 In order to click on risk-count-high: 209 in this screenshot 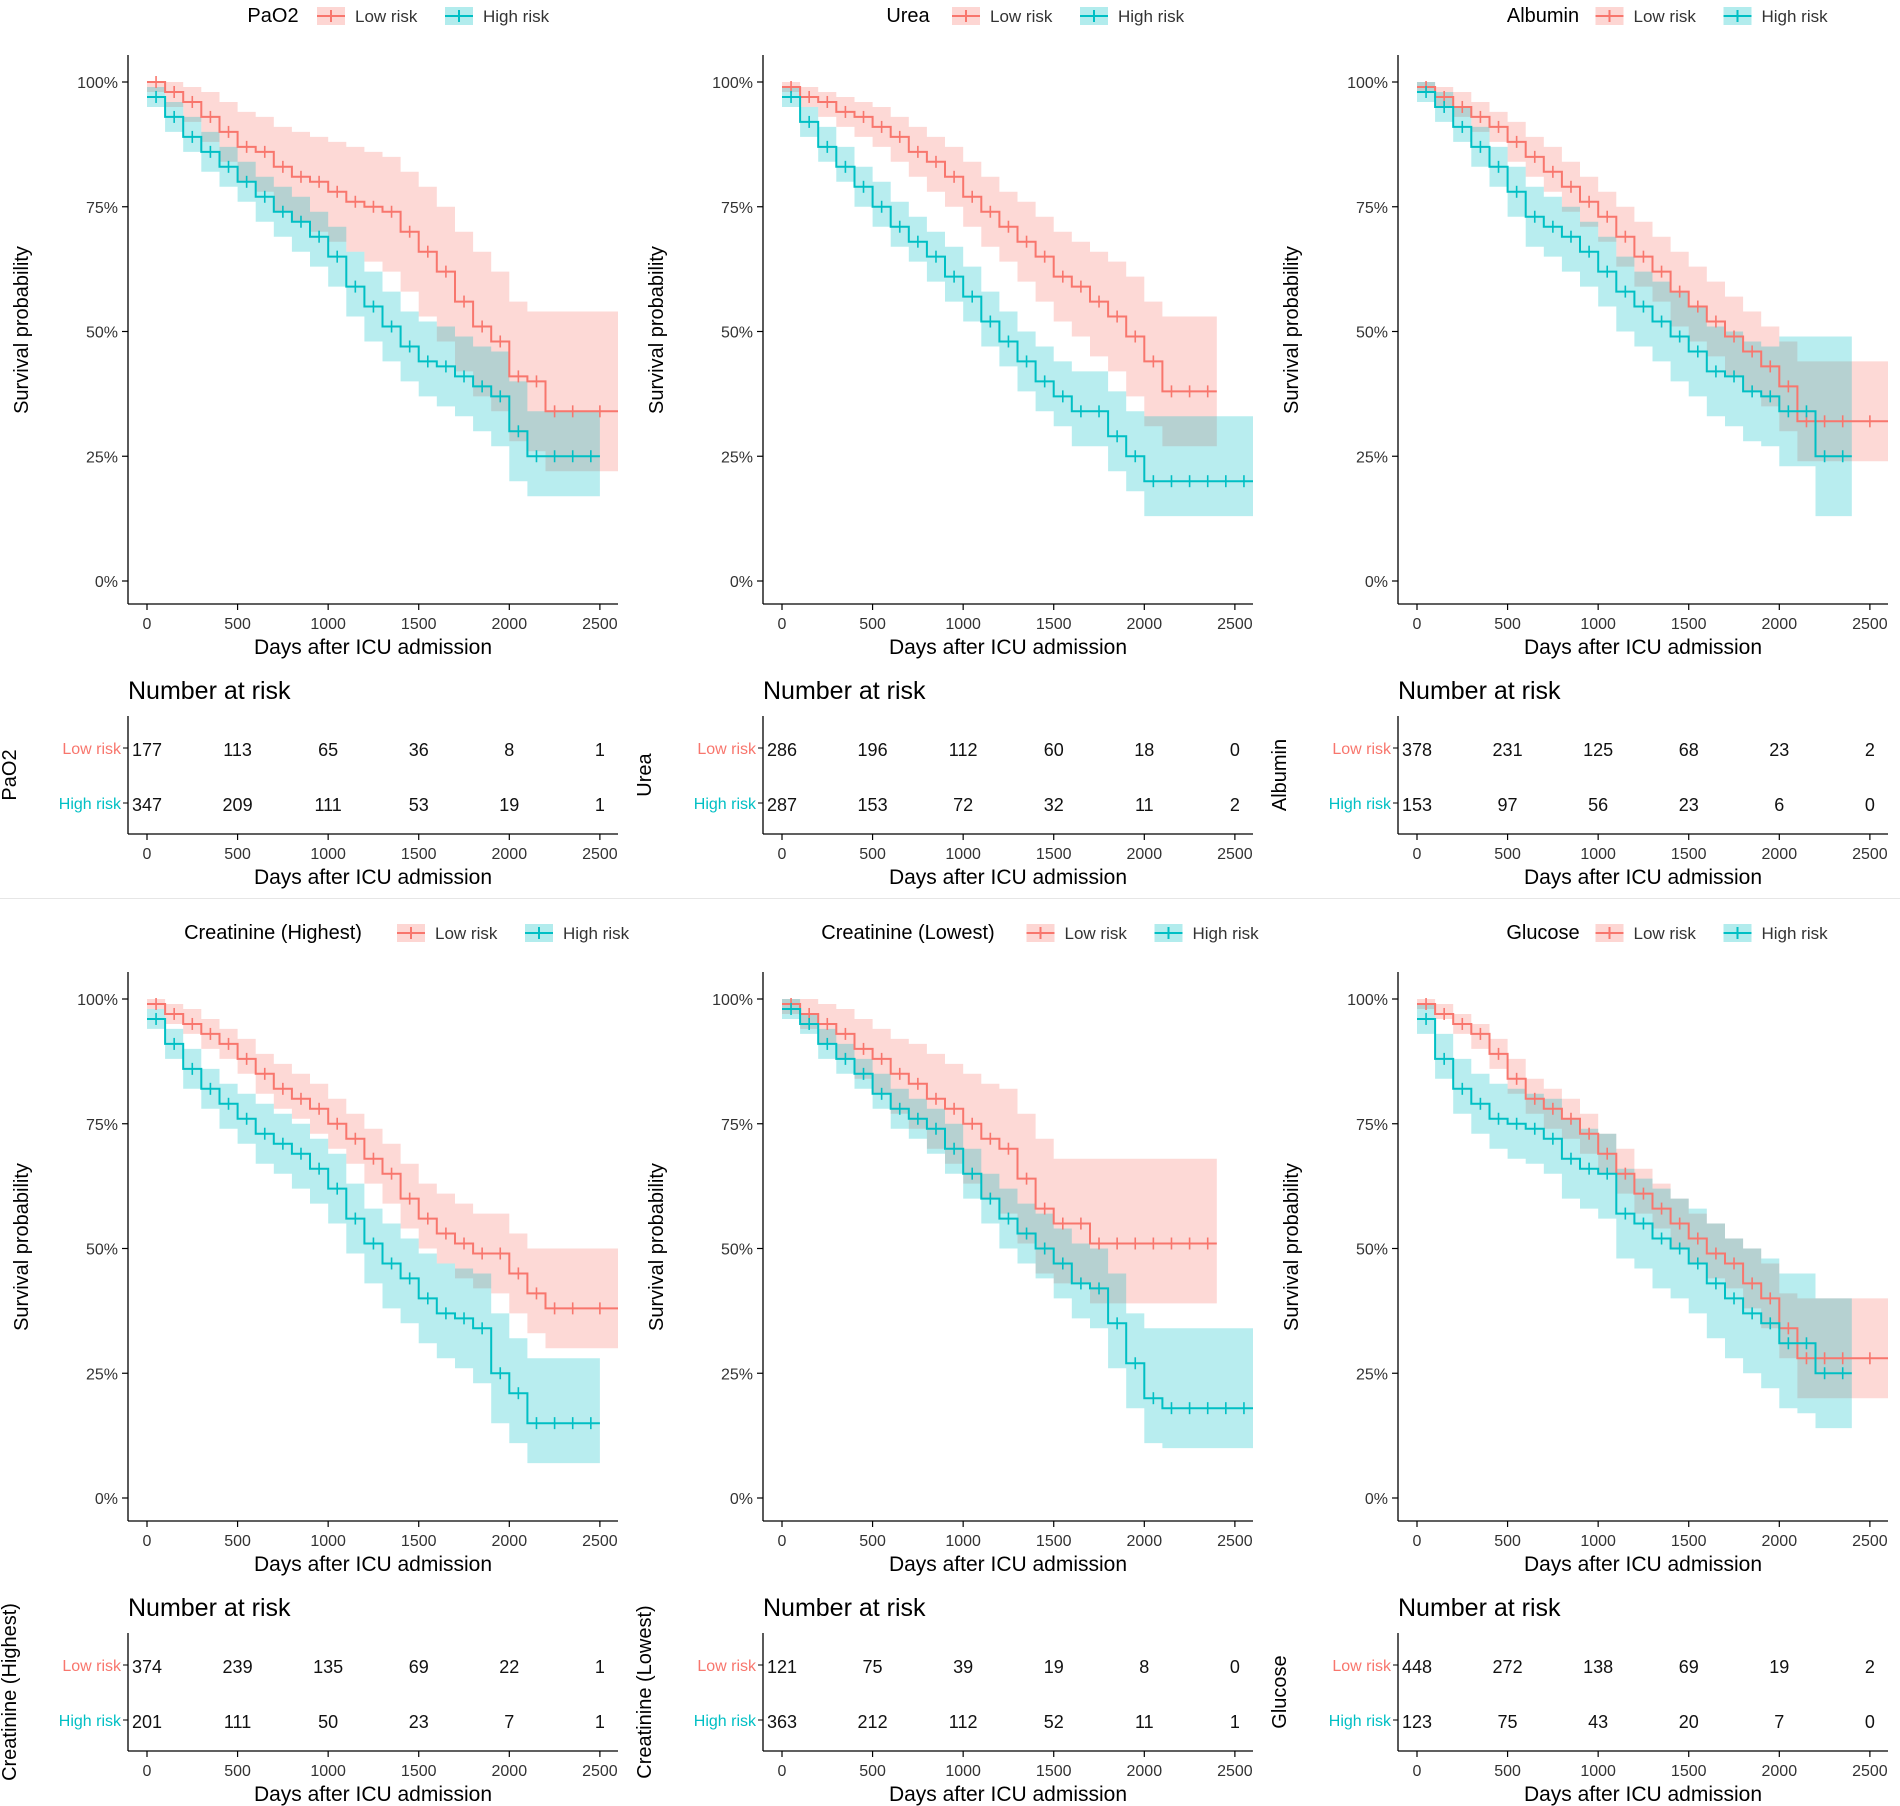, I will do `click(238, 805)`.